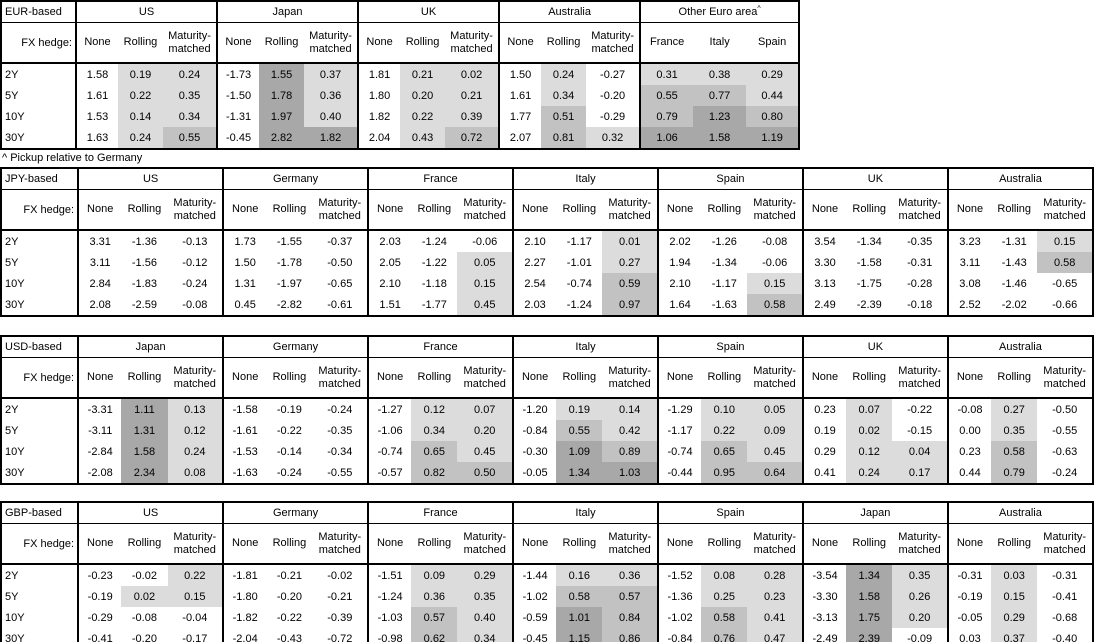  I want to click on value-cell: 2.10, so click(679, 283).